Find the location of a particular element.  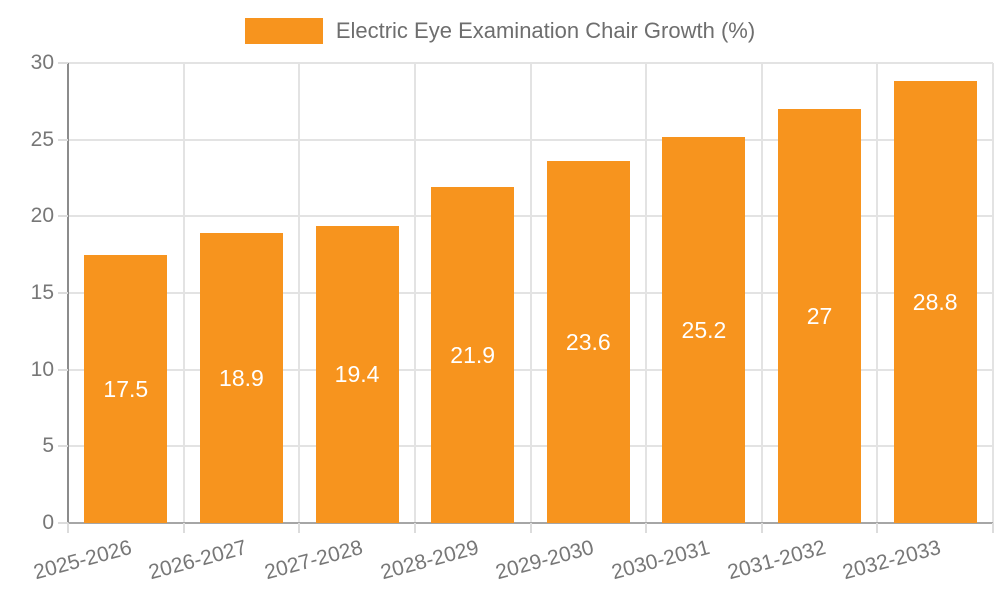

bar-2025-2026: 17.5 is located at coordinates (126, 388).